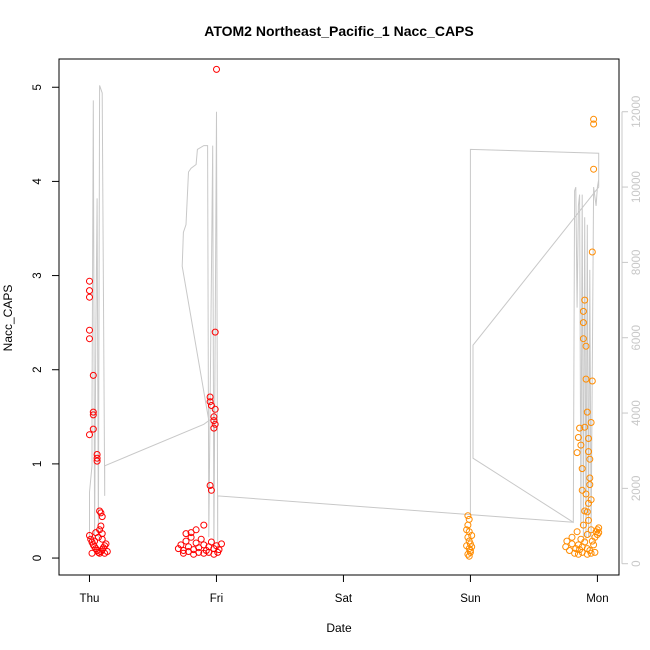  Describe the element at coordinates (216, 599) in the screenshot. I see `x-tick-label: Fri` at that location.